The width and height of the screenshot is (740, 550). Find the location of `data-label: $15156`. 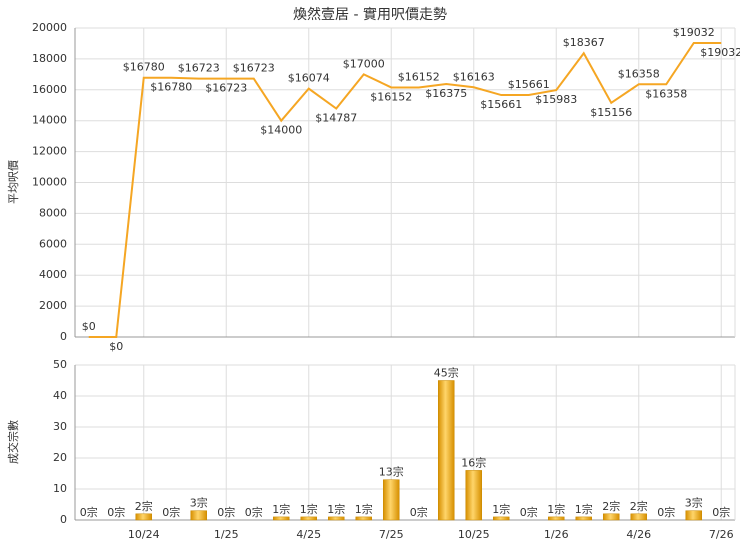

data-label: $15156 is located at coordinates (611, 112).